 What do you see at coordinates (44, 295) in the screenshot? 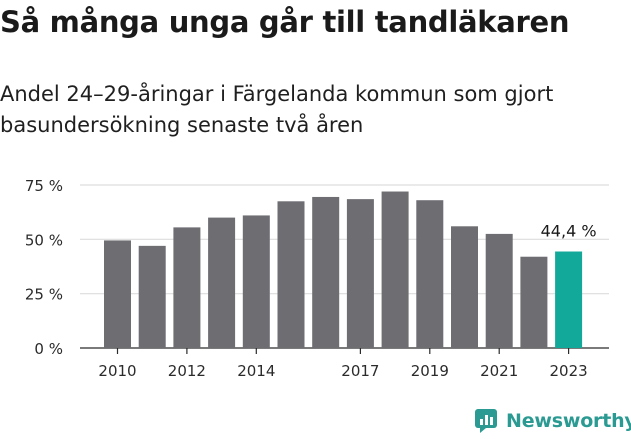
I see `y-tick-label: 25 %` at bounding box center [44, 295].